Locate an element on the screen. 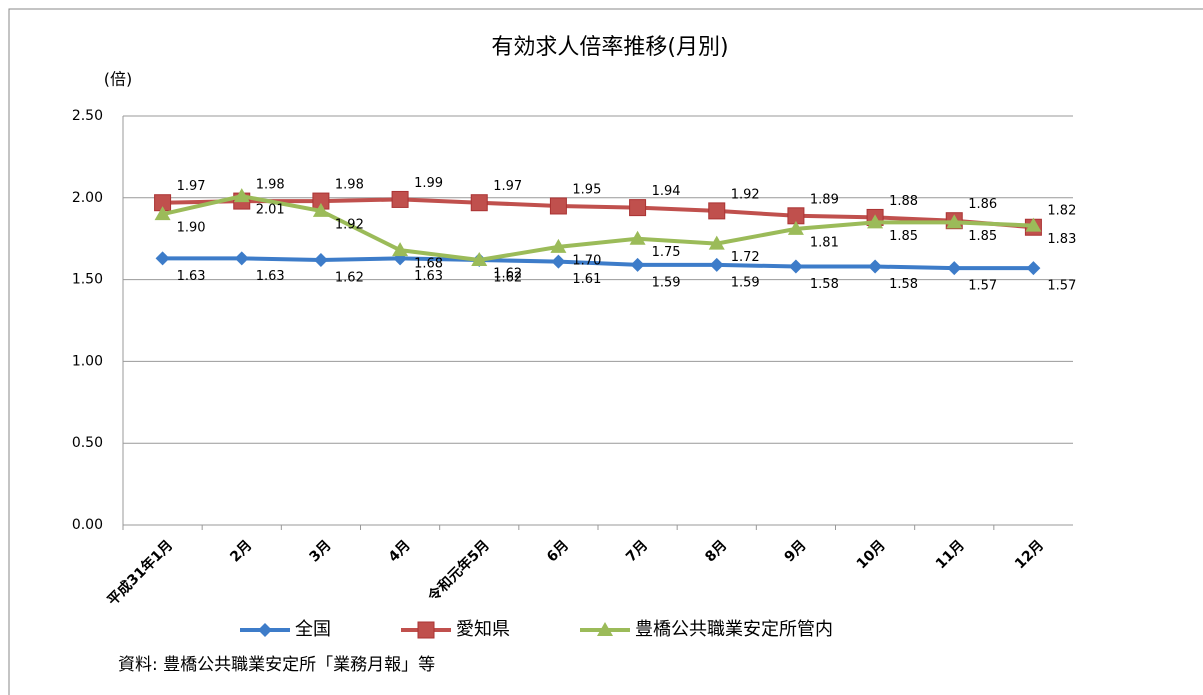 The width and height of the screenshot is (1203, 695). x-tick-label: 6月 is located at coordinates (558, 551).